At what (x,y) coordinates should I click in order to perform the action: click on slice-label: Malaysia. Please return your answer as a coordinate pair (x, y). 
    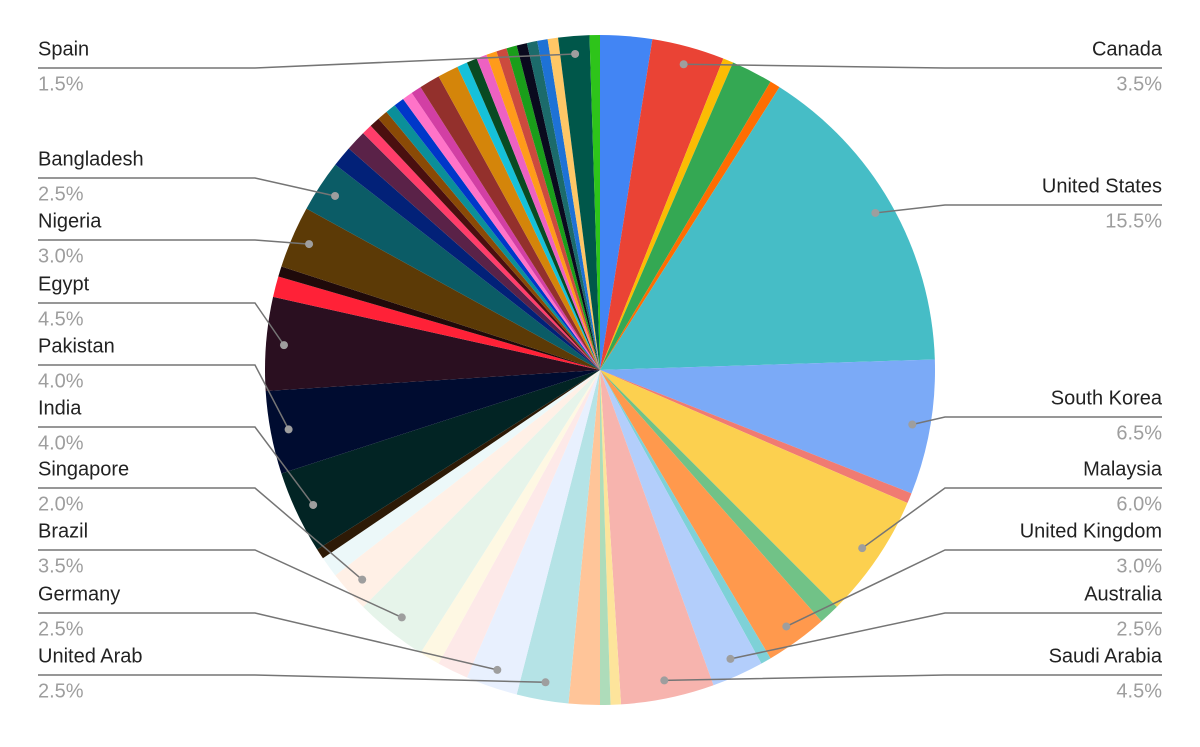
    Looking at the image, I should click on (1123, 469).